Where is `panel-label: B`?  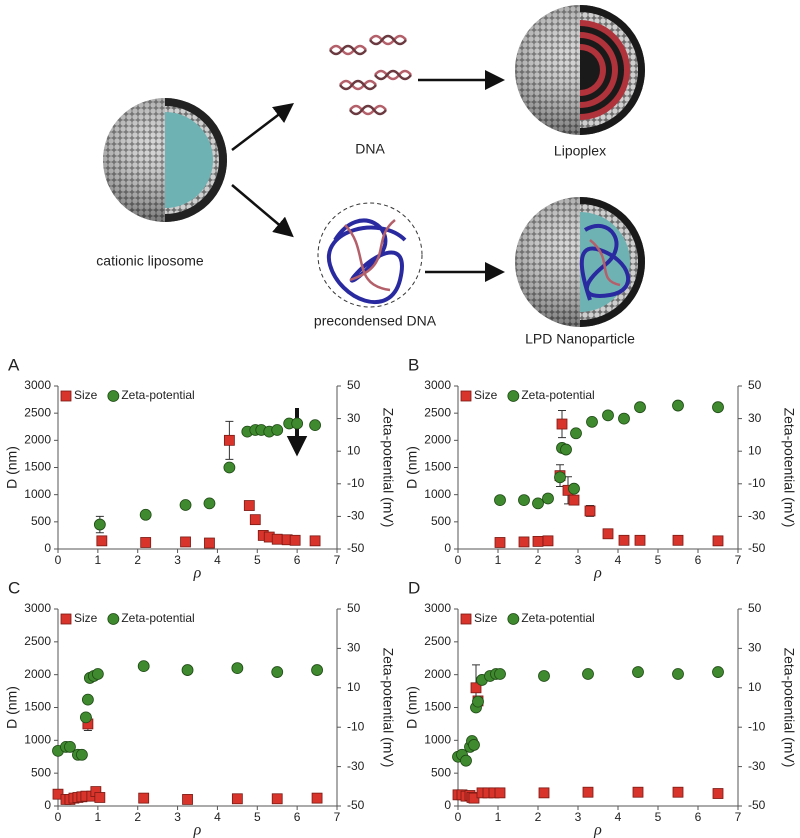
panel-label: B is located at coordinates (413, 364).